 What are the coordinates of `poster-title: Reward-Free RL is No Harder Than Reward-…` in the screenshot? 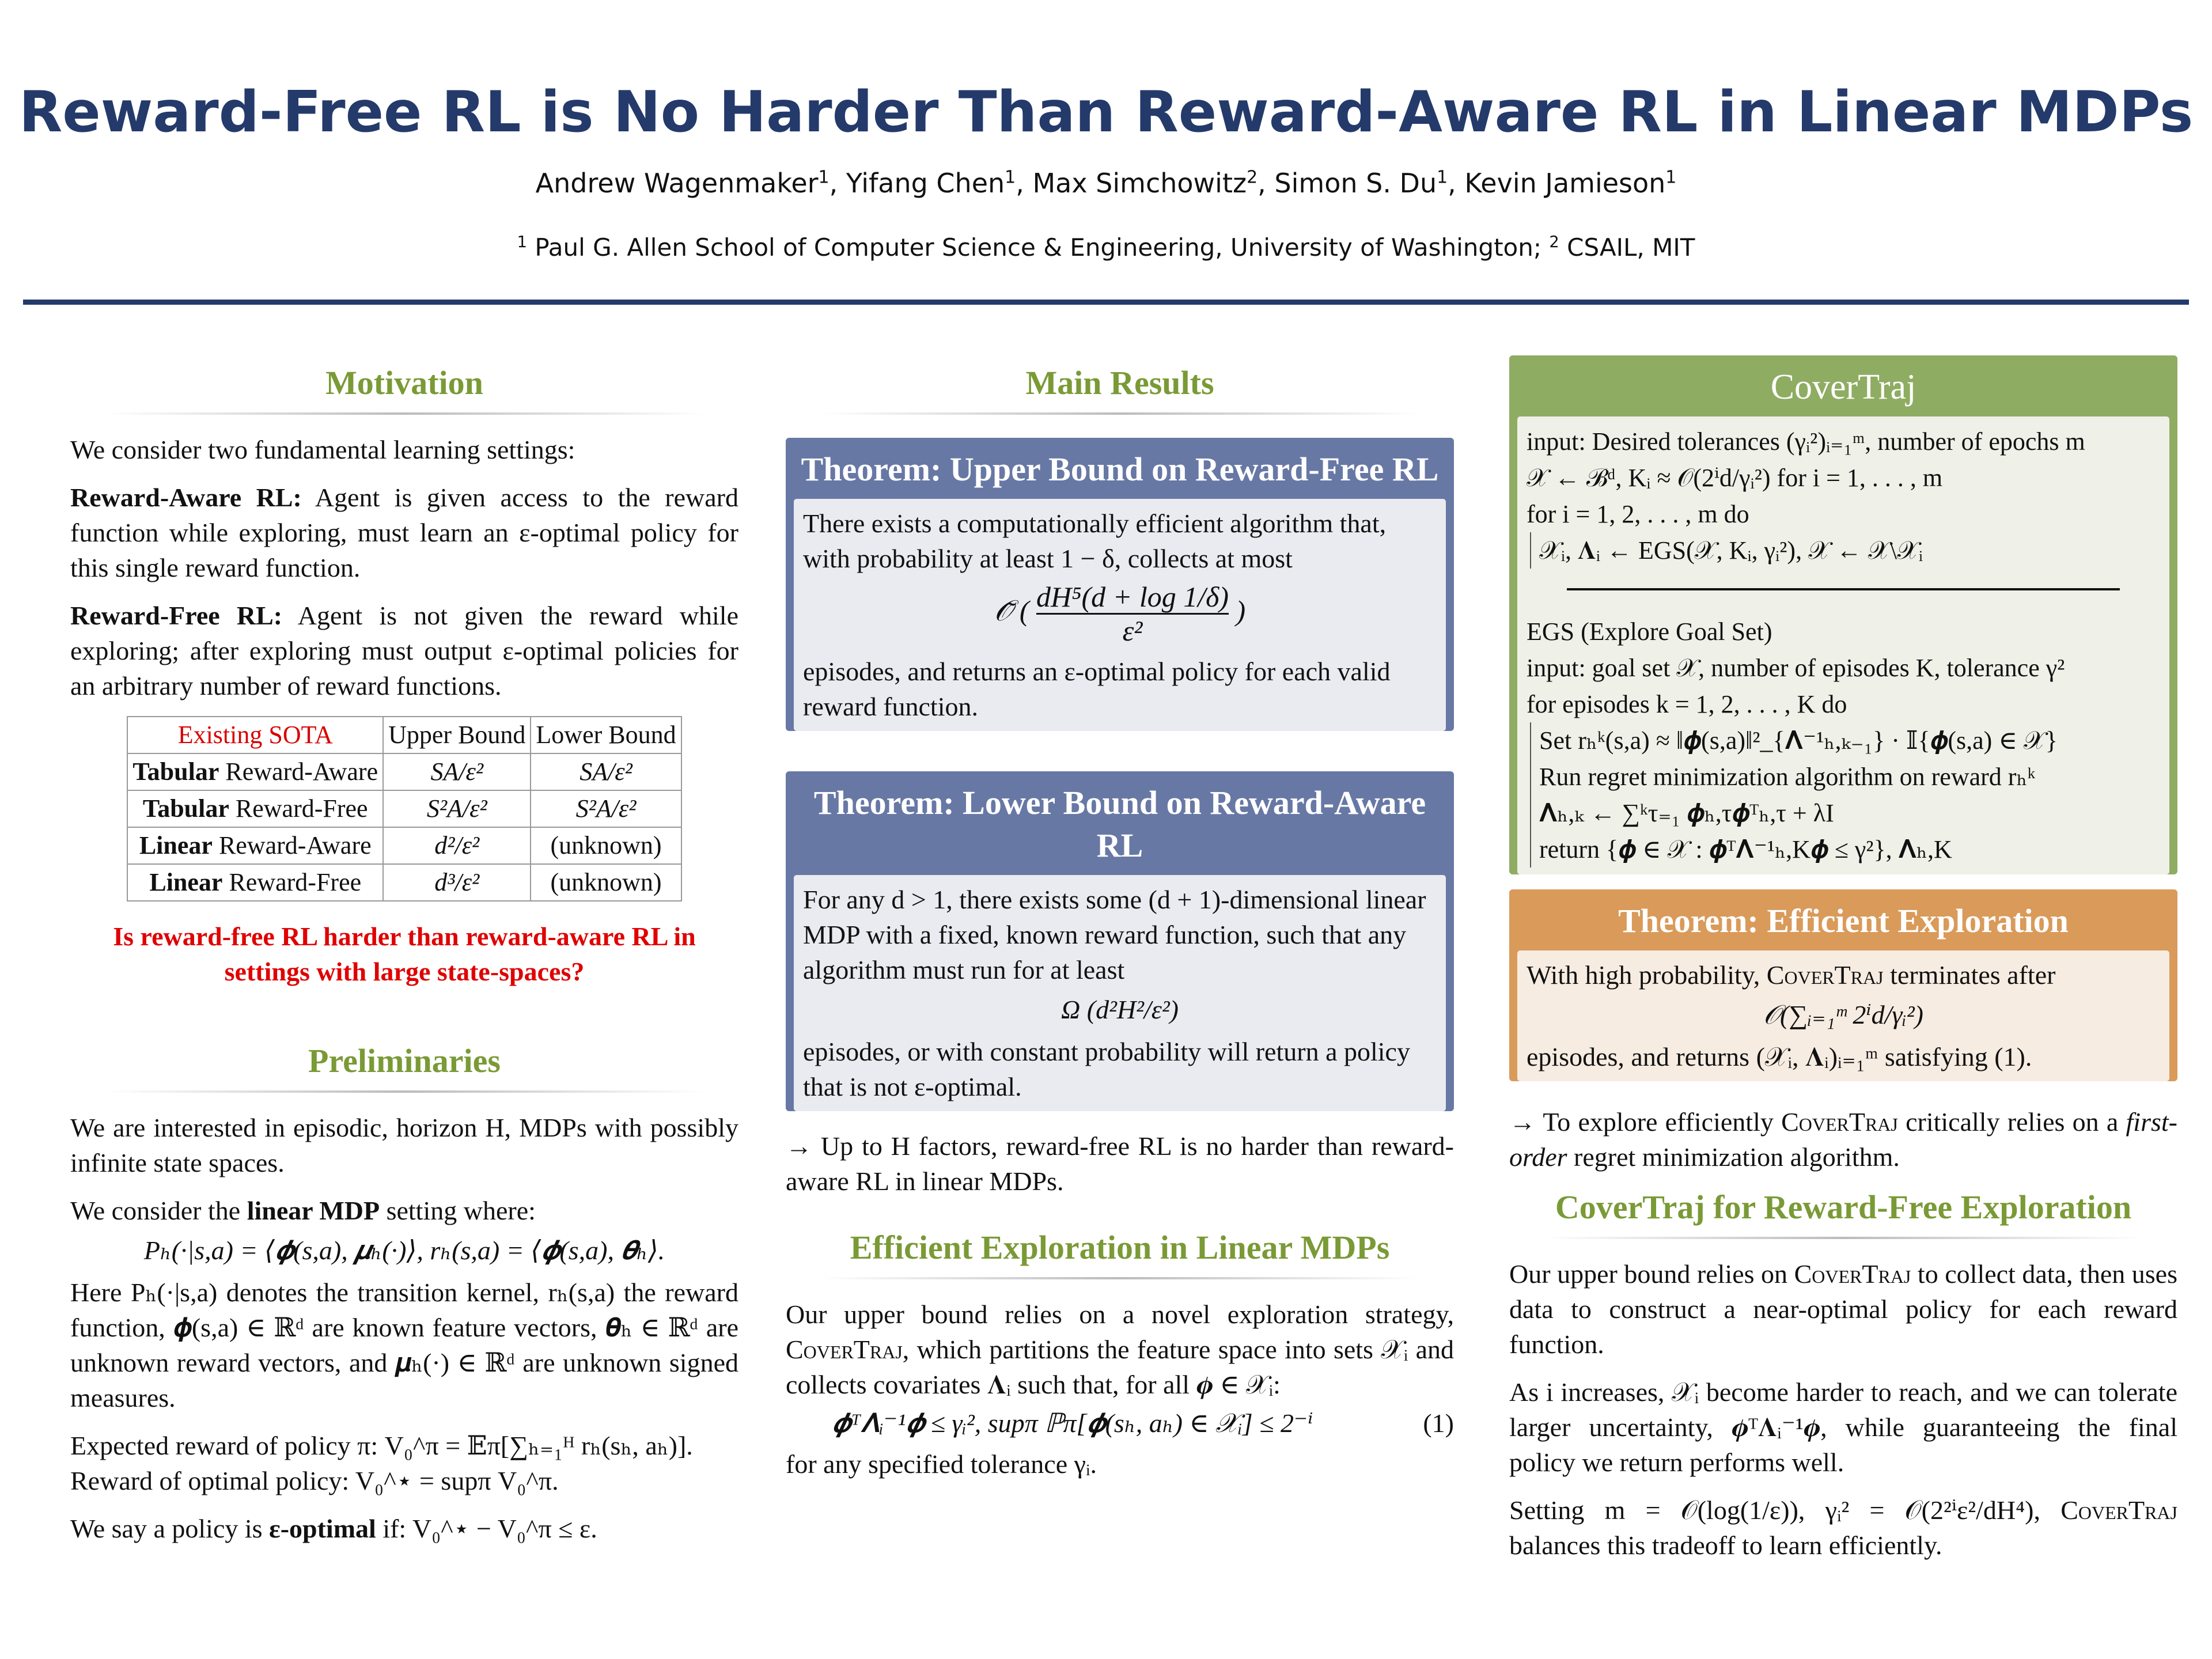 It's located at (1106, 112).